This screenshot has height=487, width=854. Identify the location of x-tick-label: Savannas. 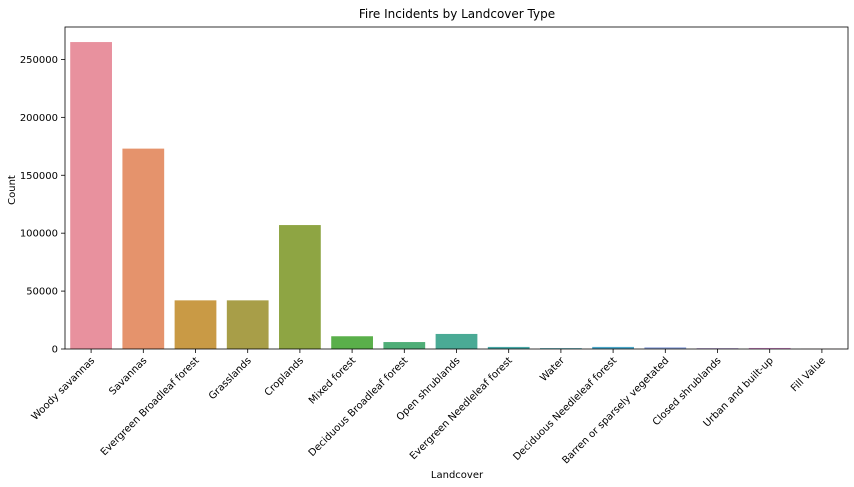
(128, 376).